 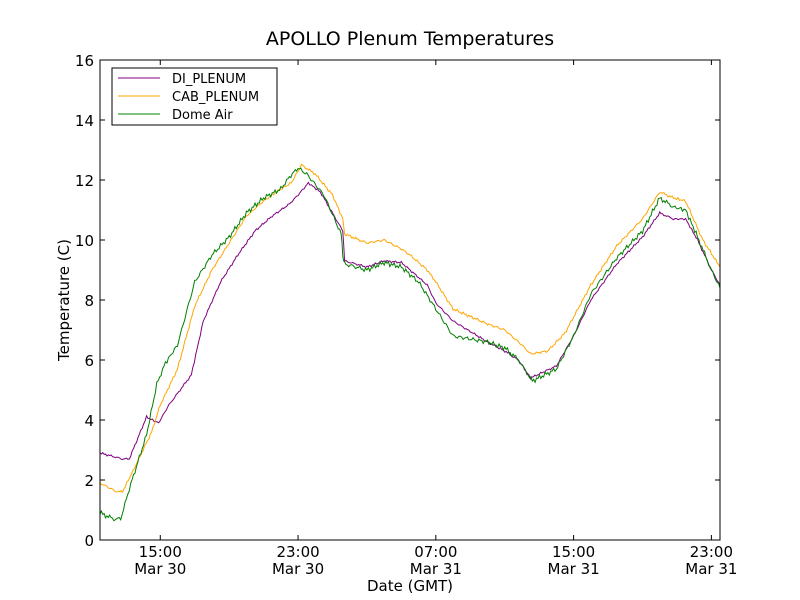 I want to click on y-axis-label: Temperature (C), so click(x=64, y=300).